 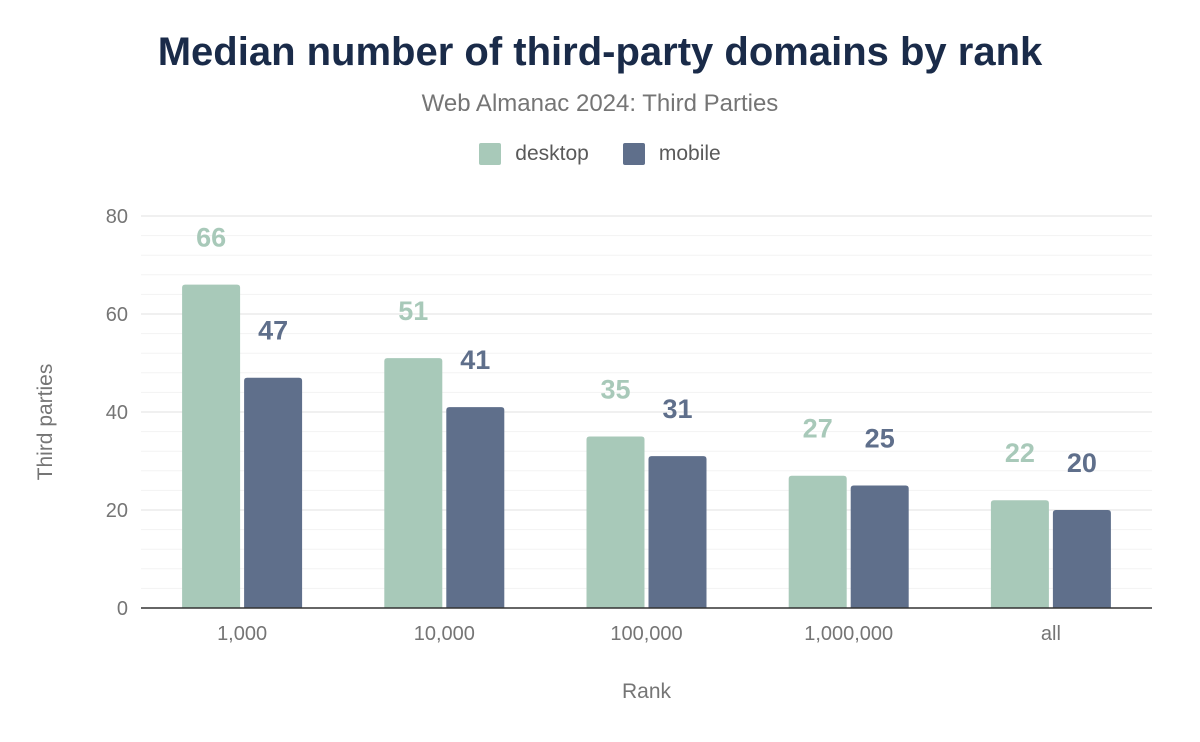 What do you see at coordinates (45, 422) in the screenshot?
I see `y-axis-title: Third parties` at bounding box center [45, 422].